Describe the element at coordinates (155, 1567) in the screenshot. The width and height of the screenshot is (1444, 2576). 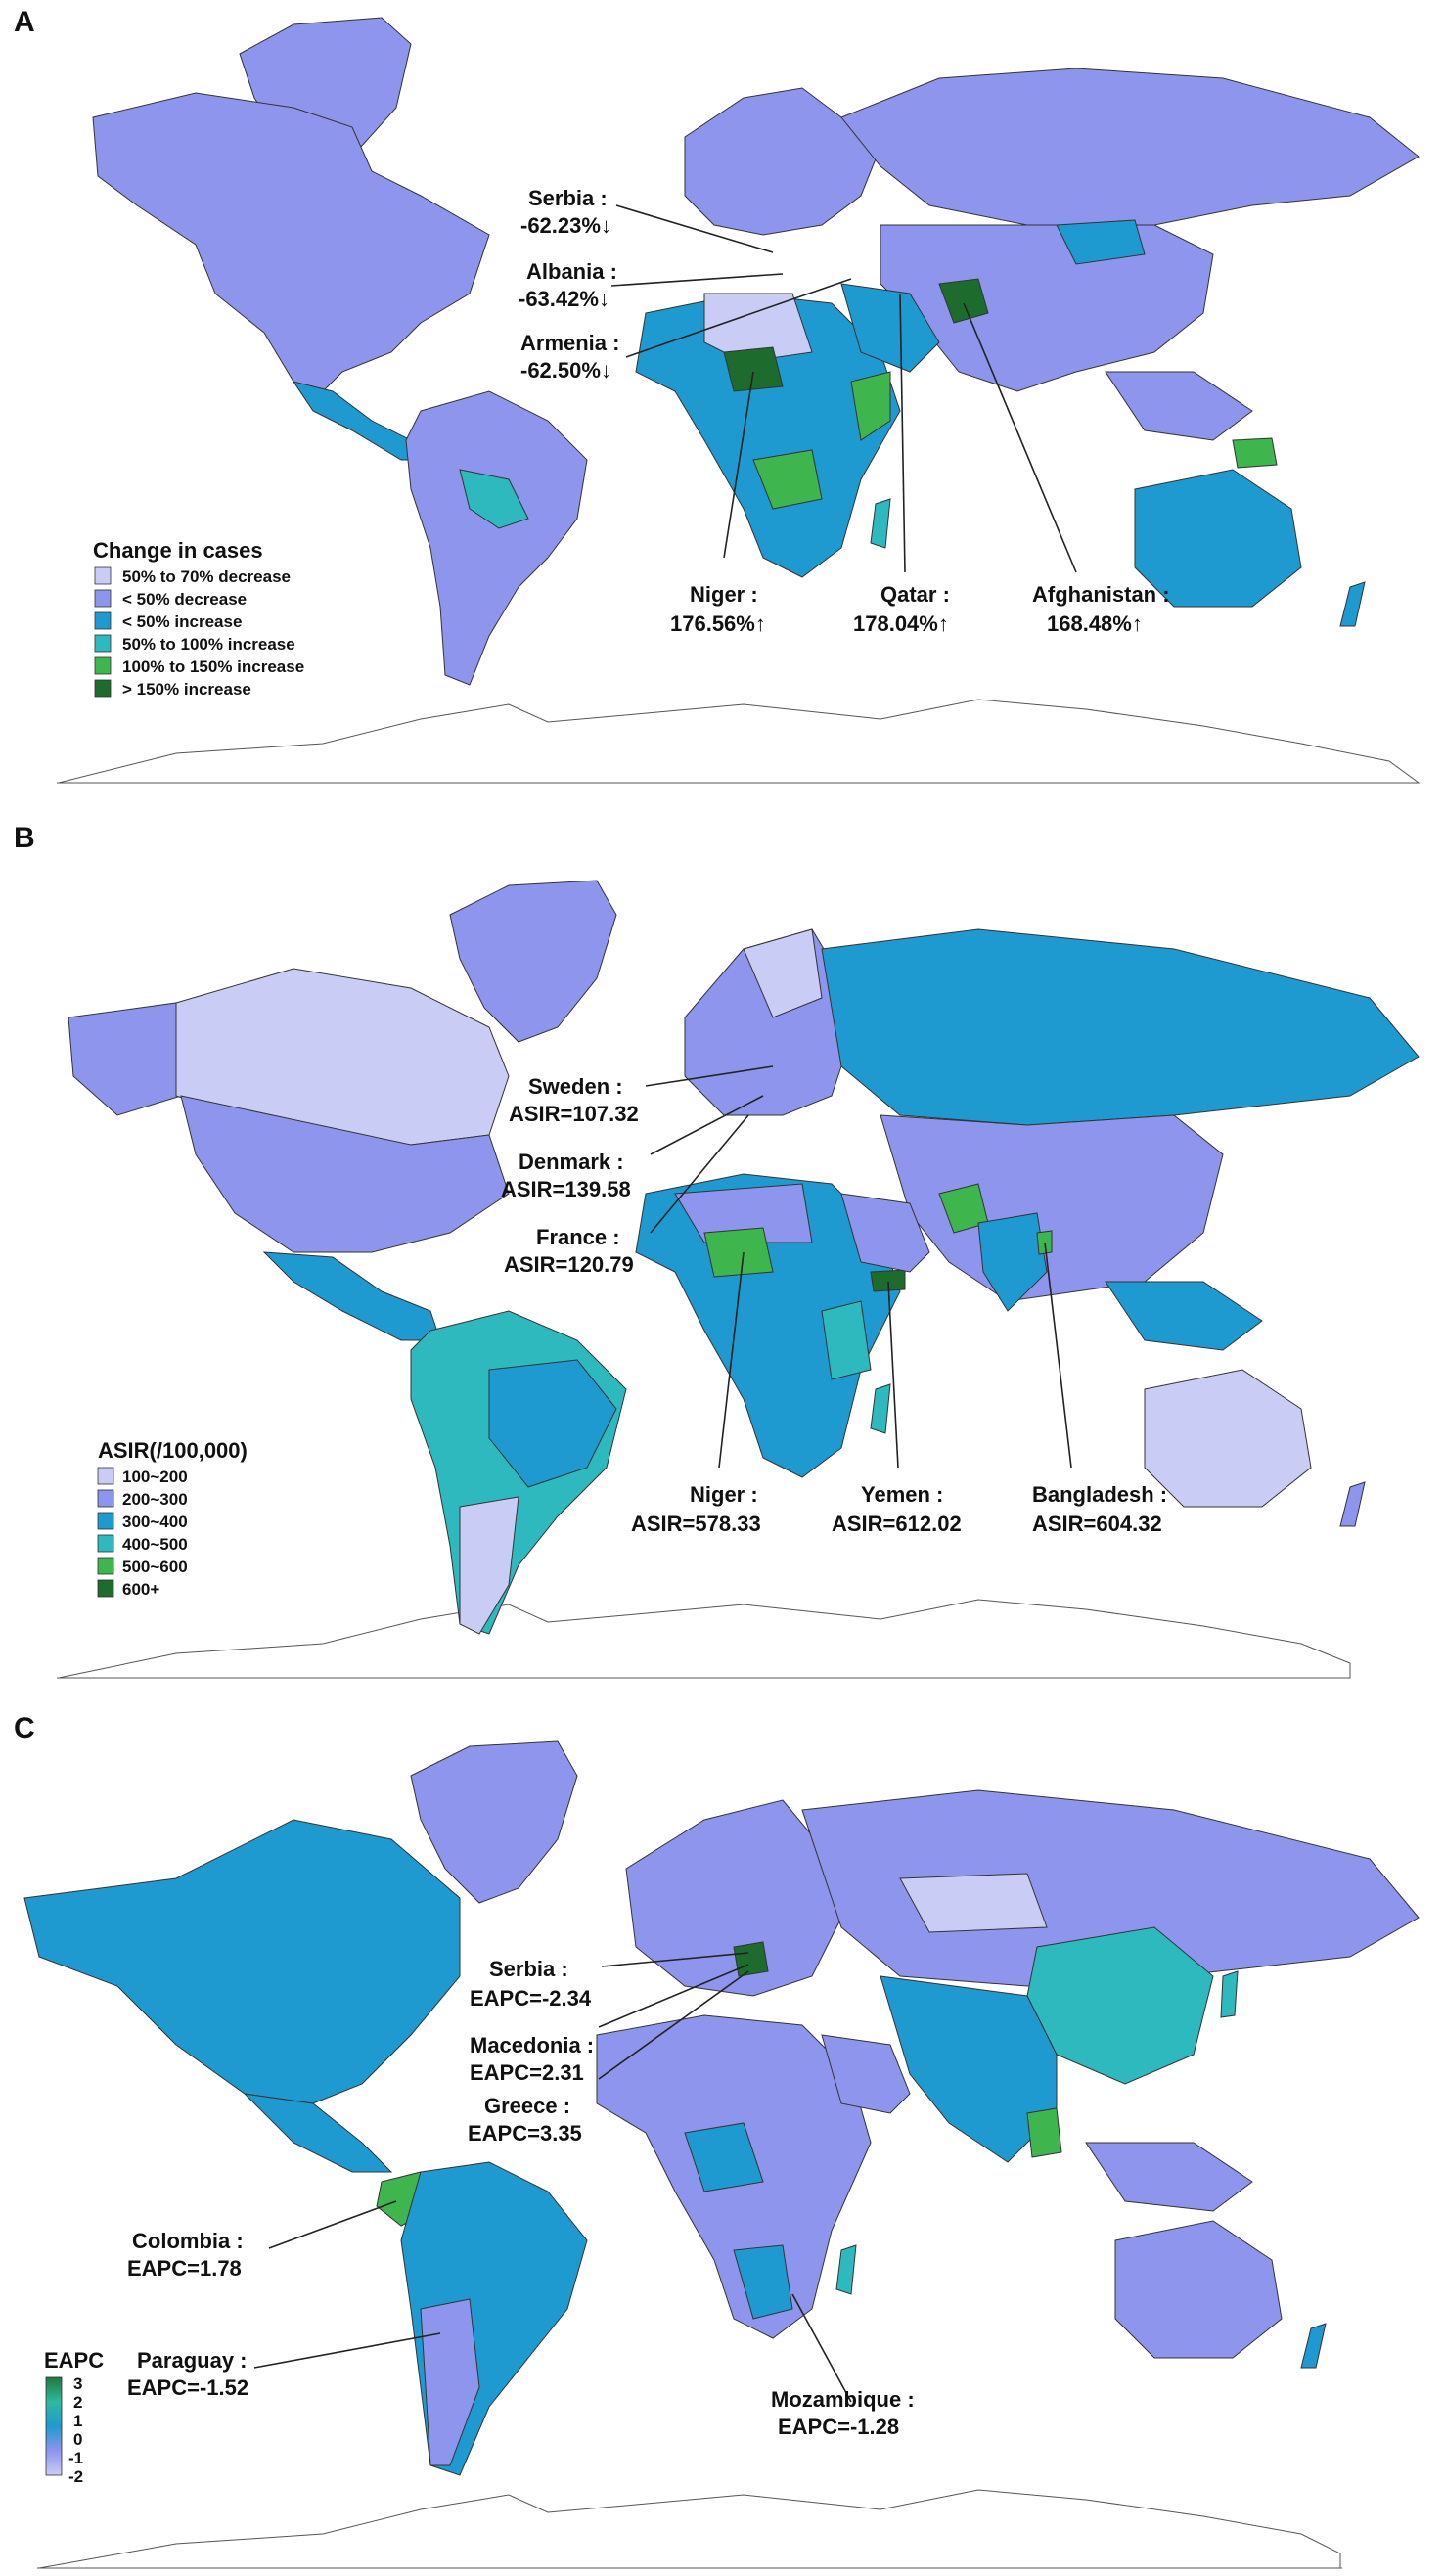
I see `legend-label: 500~600` at that location.